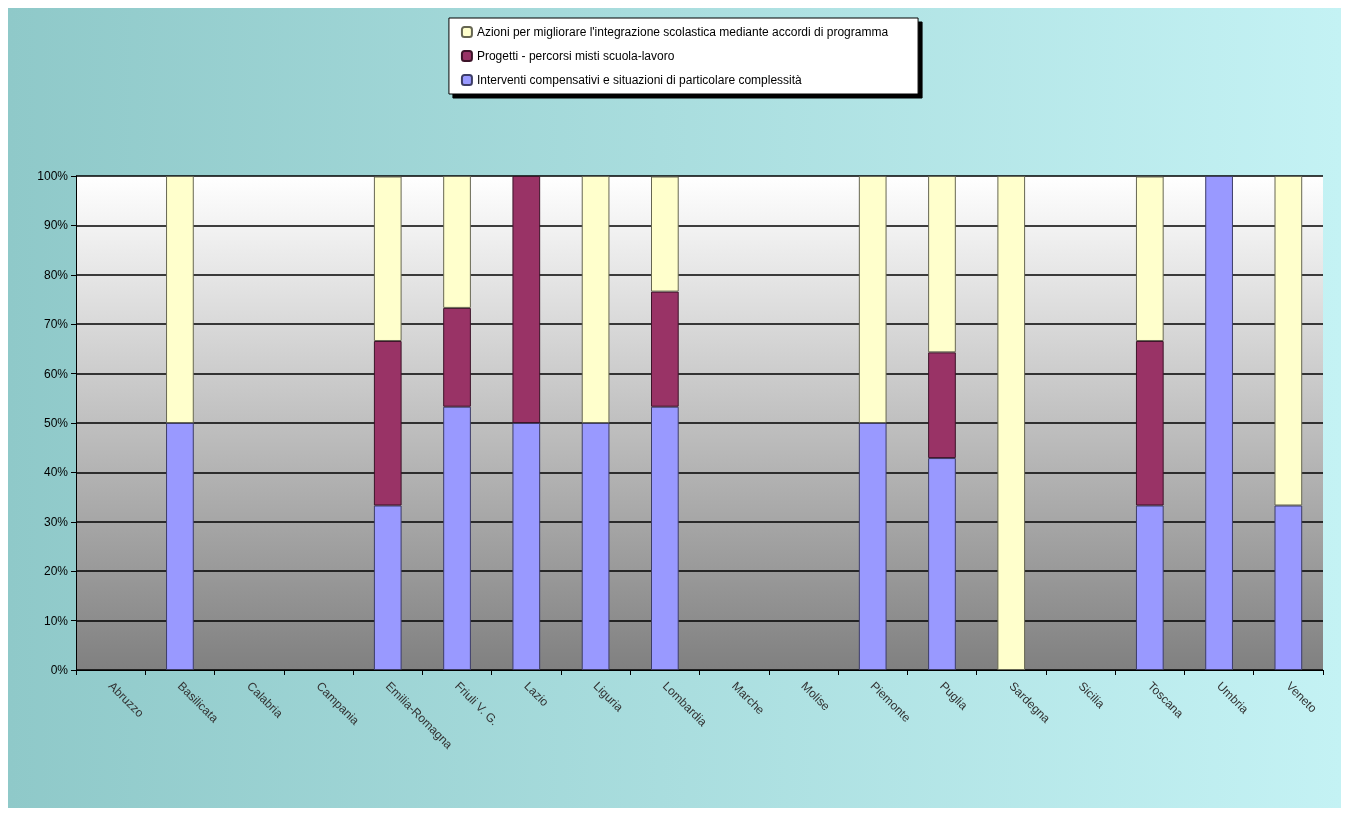 The image size is (1349, 816). I want to click on y-tick-label: 60%, so click(56, 373).